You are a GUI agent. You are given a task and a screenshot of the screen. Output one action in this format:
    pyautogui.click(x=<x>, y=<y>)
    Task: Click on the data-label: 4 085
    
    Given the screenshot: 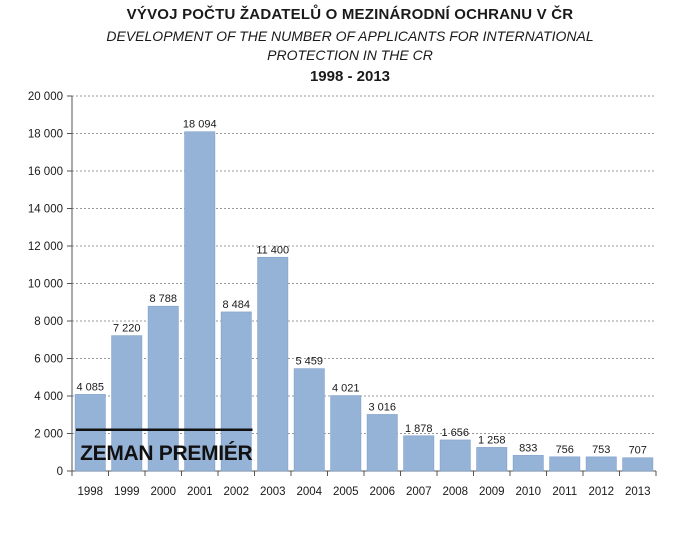 What is the action you would take?
    pyautogui.click(x=90, y=387)
    